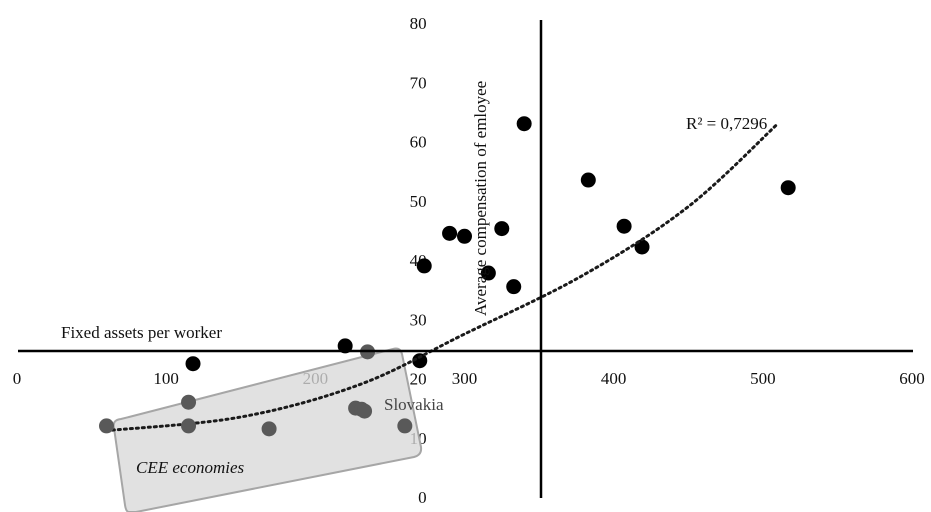 Image resolution: width=931 pixels, height=512 pixels. I want to click on x-tick-label: 400, so click(614, 378).